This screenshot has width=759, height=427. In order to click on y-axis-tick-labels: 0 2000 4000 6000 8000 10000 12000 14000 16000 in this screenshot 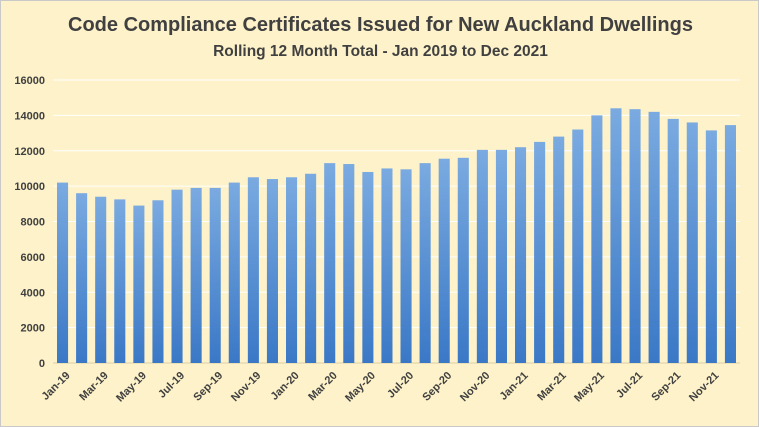, I will do `click(29, 222)`.